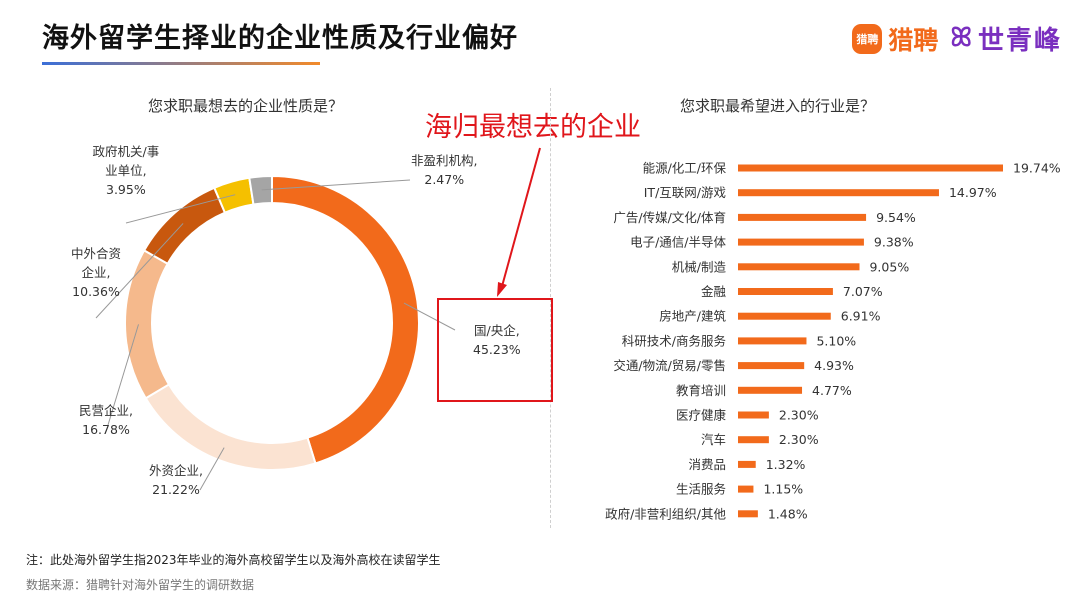 This screenshot has width=1080, height=600. What do you see at coordinates (665, 513) in the screenshot?
I see `bar-category-label: 政府/非营利组织/其他` at bounding box center [665, 513].